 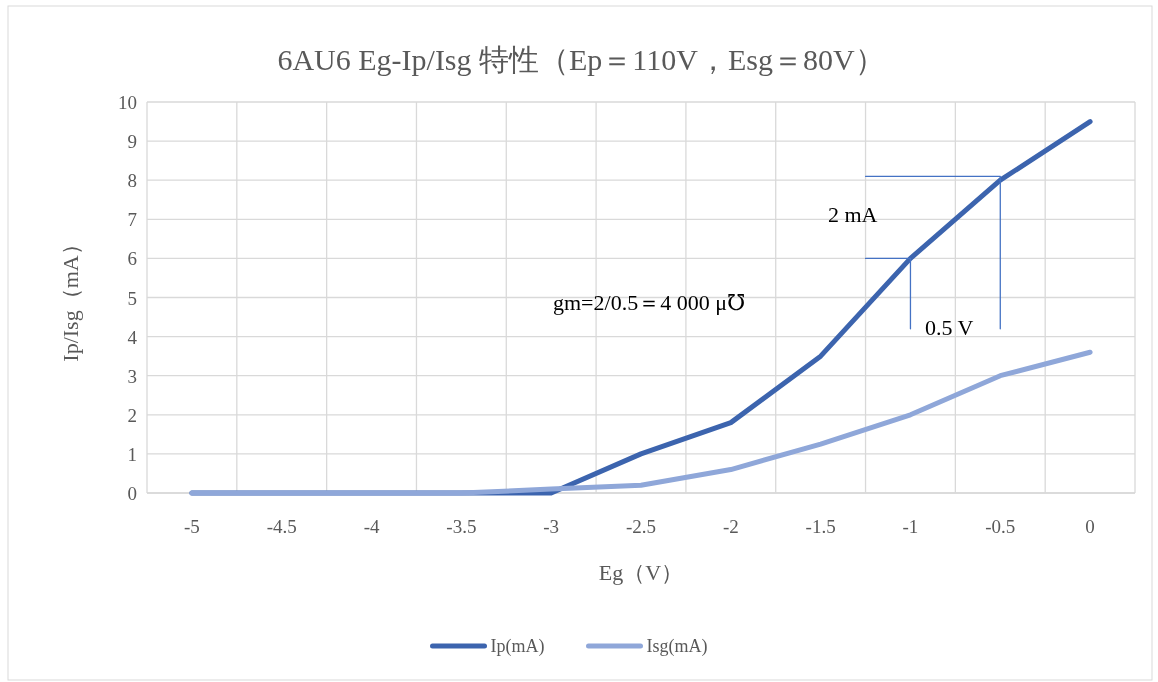 I want to click on legend-label: Isg(mA), so click(x=677, y=646).